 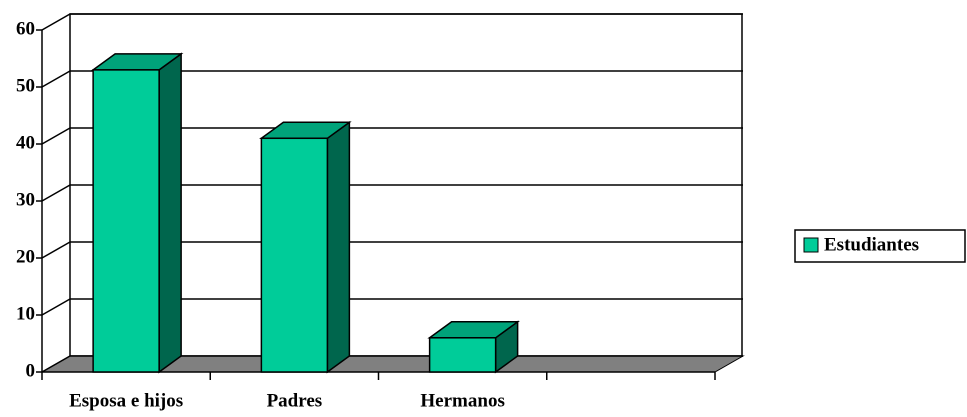 What do you see at coordinates (295, 400) in the screenshot?
I see `x-tick-label: Padres` at bounding box center [295, 400].